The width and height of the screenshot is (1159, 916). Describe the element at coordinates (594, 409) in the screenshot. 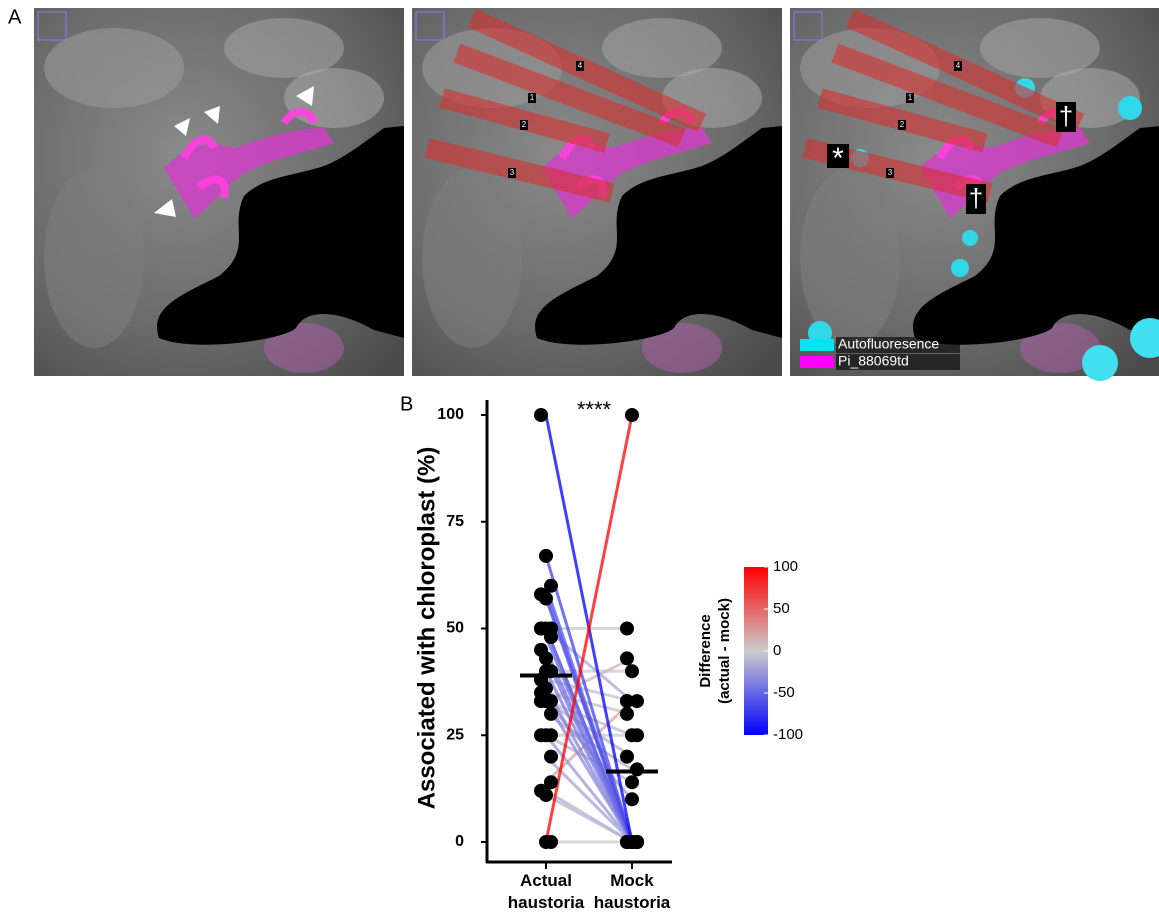

I see `significance: ****` at that location.